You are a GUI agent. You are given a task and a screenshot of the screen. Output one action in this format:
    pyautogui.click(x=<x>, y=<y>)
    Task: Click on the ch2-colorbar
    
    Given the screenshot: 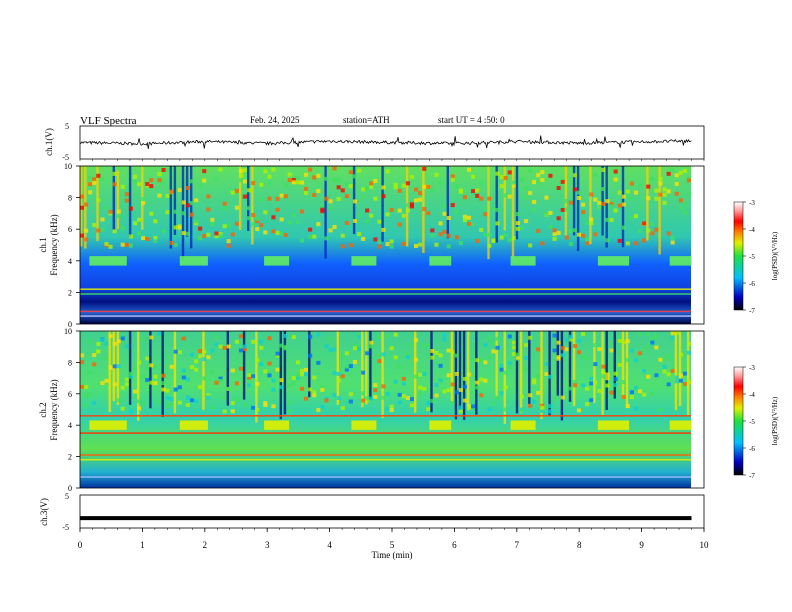 What is the action you would take?
    pyautogui.click(x=738, y=421)
    